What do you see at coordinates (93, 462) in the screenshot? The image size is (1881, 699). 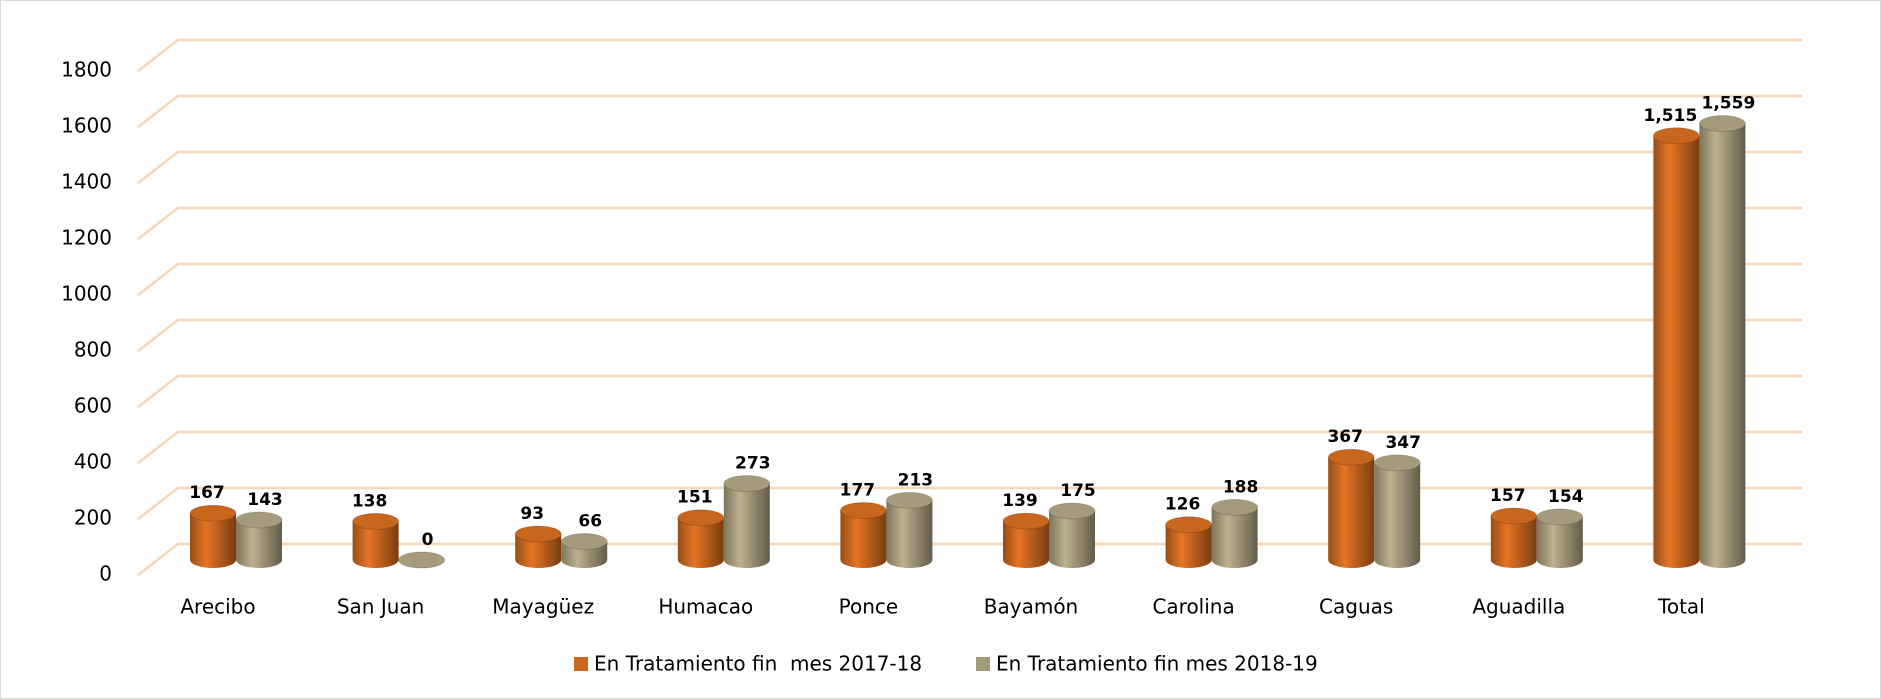 I see `y-tick-label: 400` at bounding box center [93, 462].